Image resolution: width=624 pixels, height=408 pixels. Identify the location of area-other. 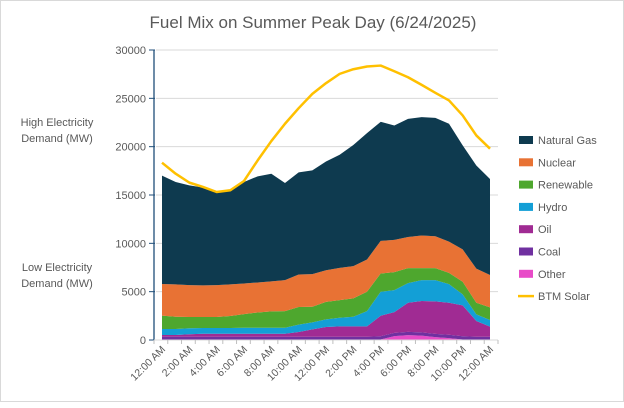
(326, 337).